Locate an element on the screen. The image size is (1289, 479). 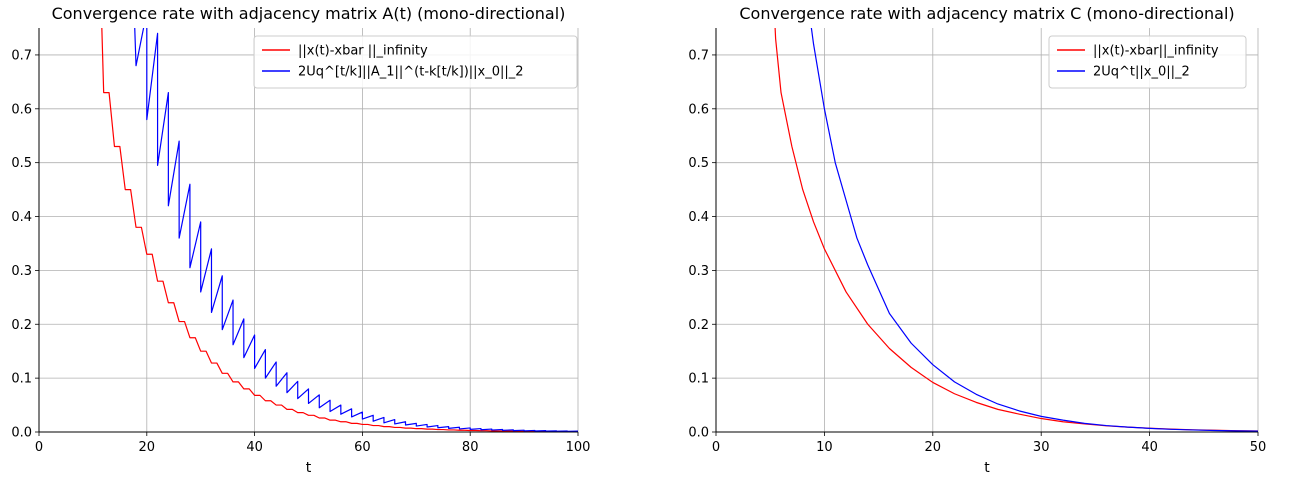
legend: ||x(t)-xbar||_infinity 2Uq^t||x_0||_2 is located at coordinates (1147, 62).